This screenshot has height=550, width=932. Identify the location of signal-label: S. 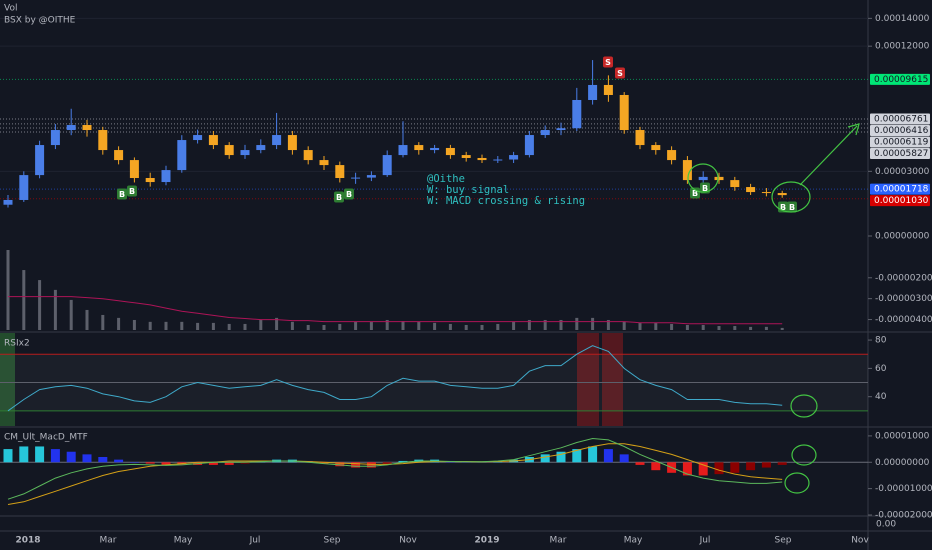
(620, 73).